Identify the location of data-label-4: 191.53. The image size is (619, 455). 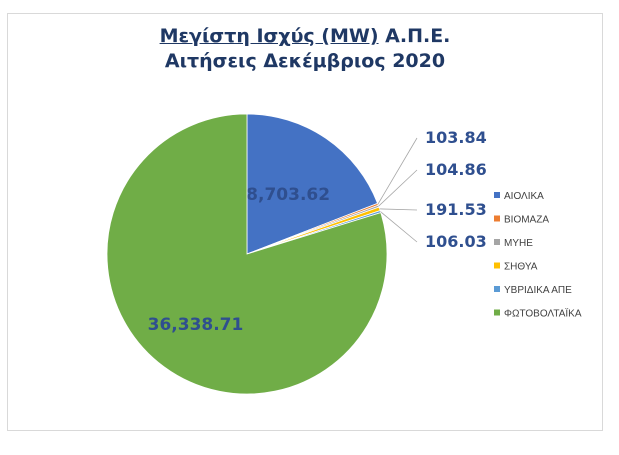
(456, 209).